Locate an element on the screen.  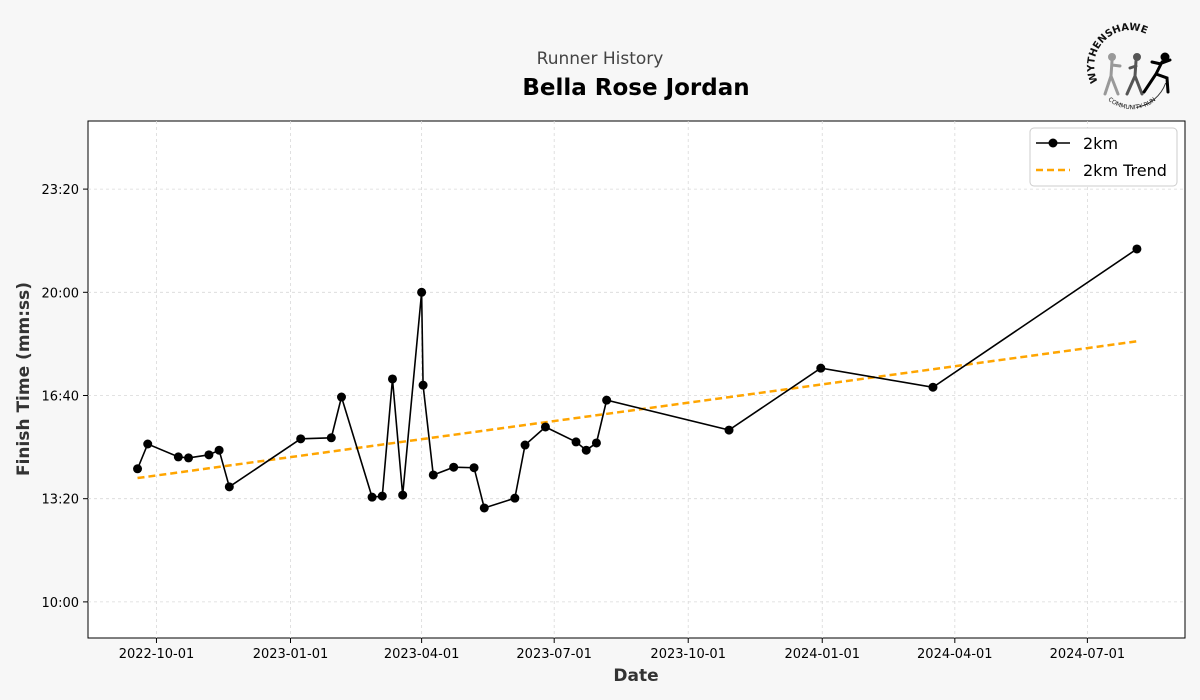
logo: WYTHENSHAWE COMMUNITY RUN is located at coordinates (1129, 66).